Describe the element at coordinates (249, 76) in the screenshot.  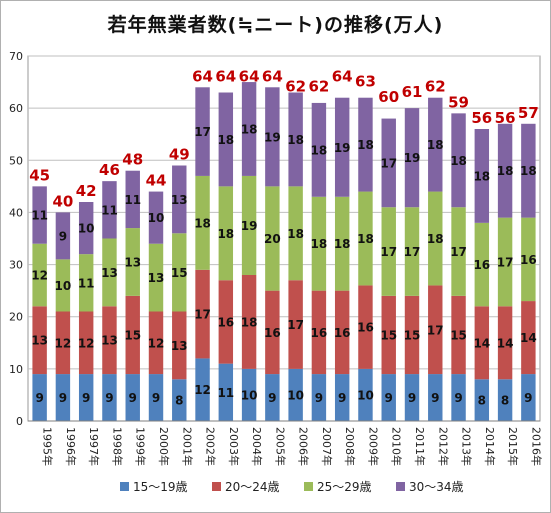
I see `bar-total-label: 64` at that location.